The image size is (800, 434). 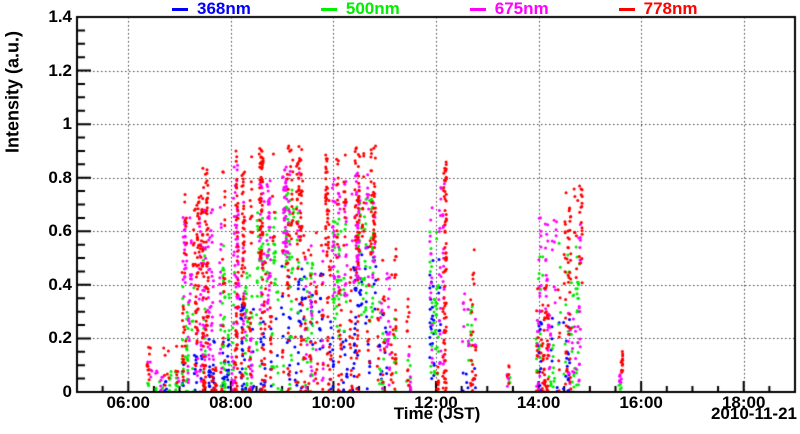 I want to click on legend-entry-500nm: 500nm, so click(x=360, y=9).